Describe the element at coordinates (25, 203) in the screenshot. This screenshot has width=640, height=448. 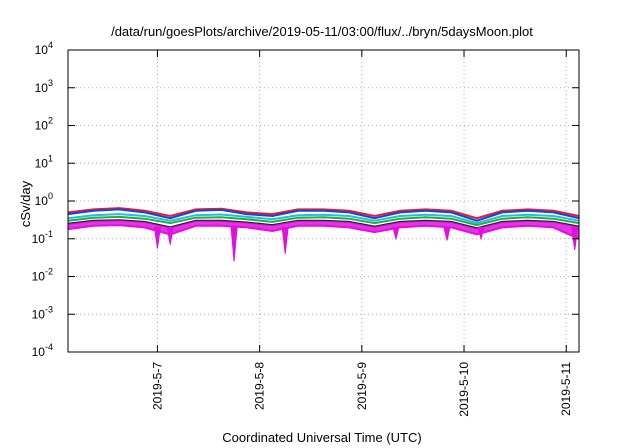
I see `y-axis-label: cSv/day` at that location.